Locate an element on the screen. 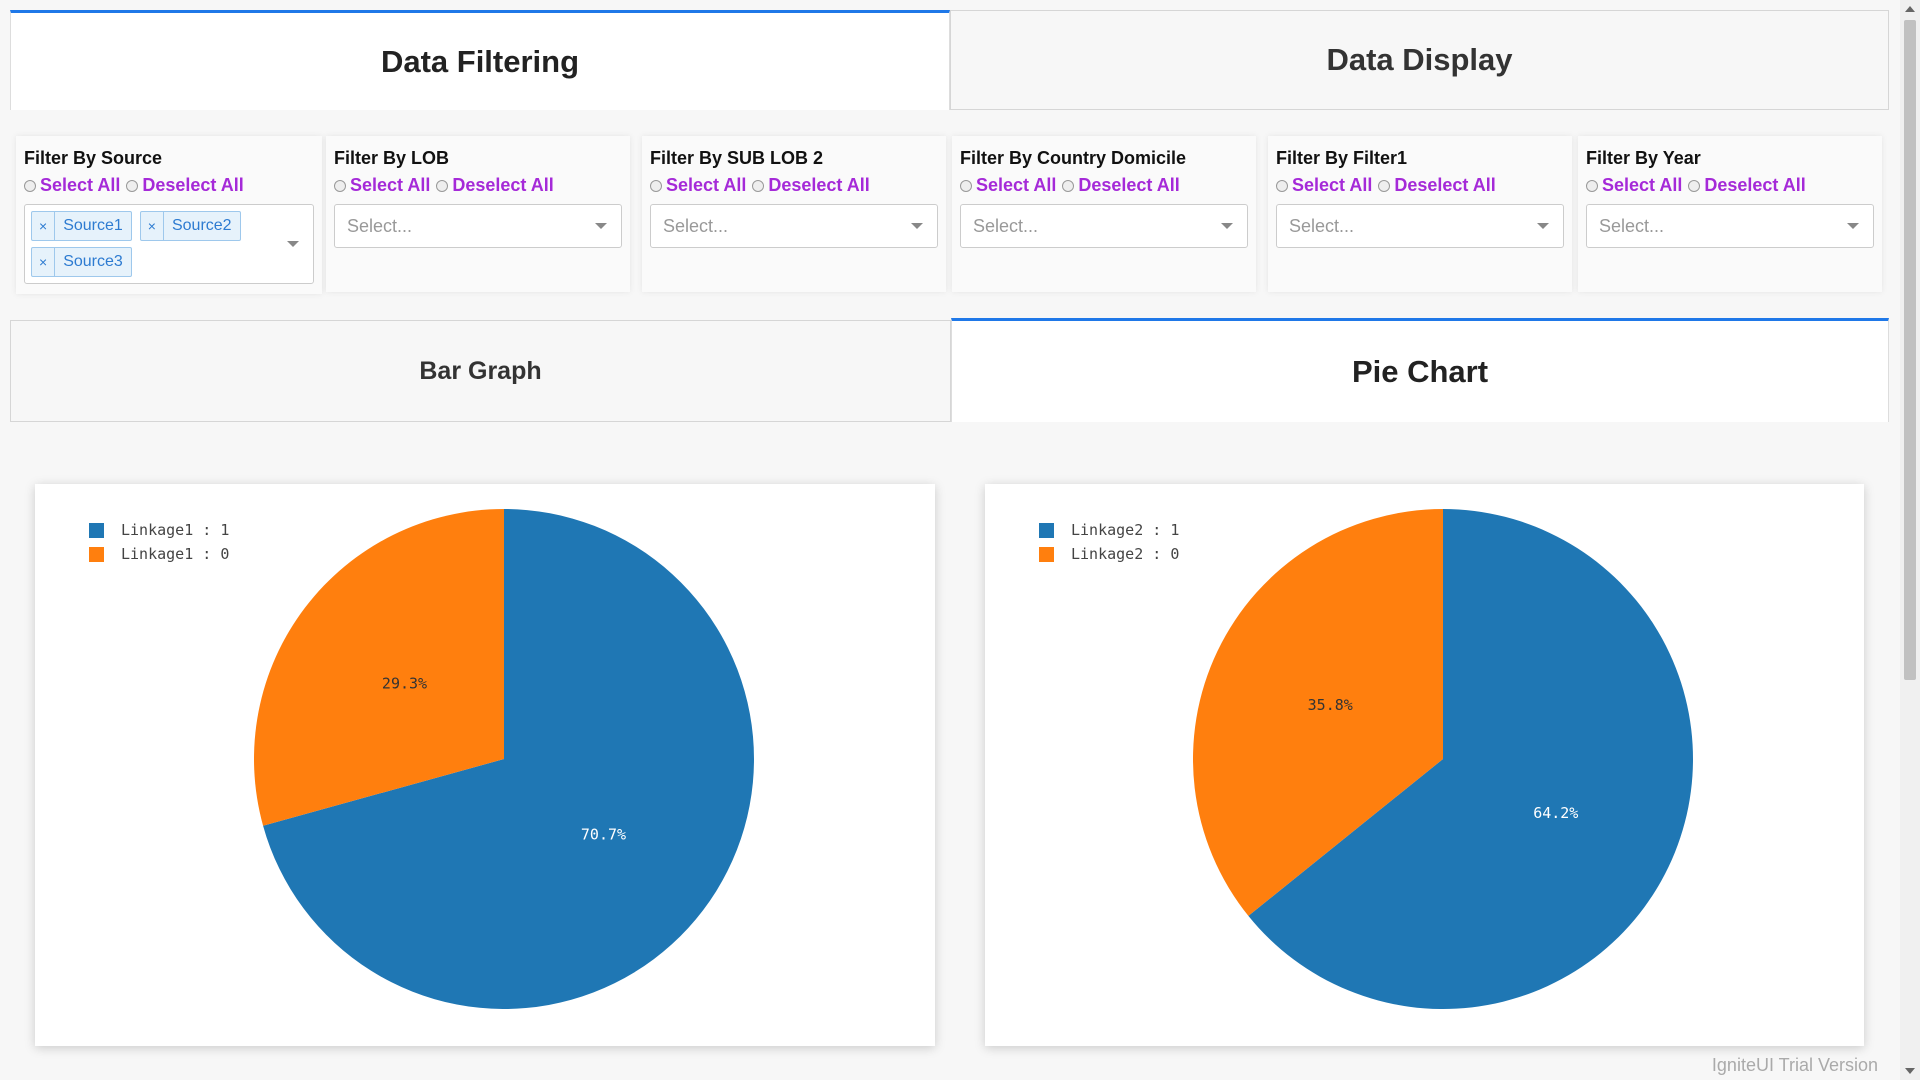 The width and height of the screenshot is (1920, 1080). filter-title: Filter By Source is located at coordinates (93, 158).